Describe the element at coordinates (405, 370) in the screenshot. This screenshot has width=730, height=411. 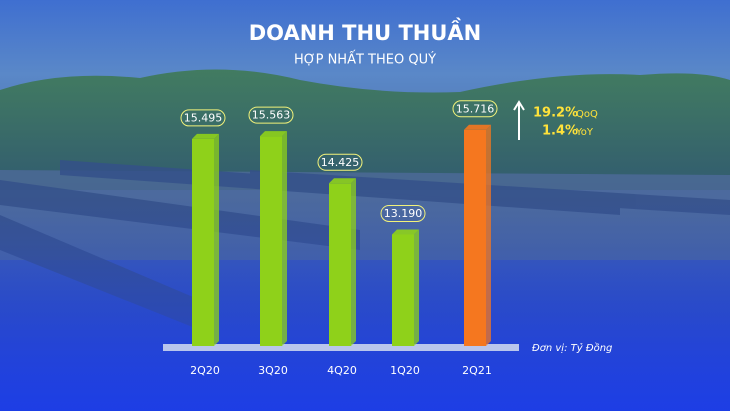
I see `x-tick-label: 1Q20` at that location.